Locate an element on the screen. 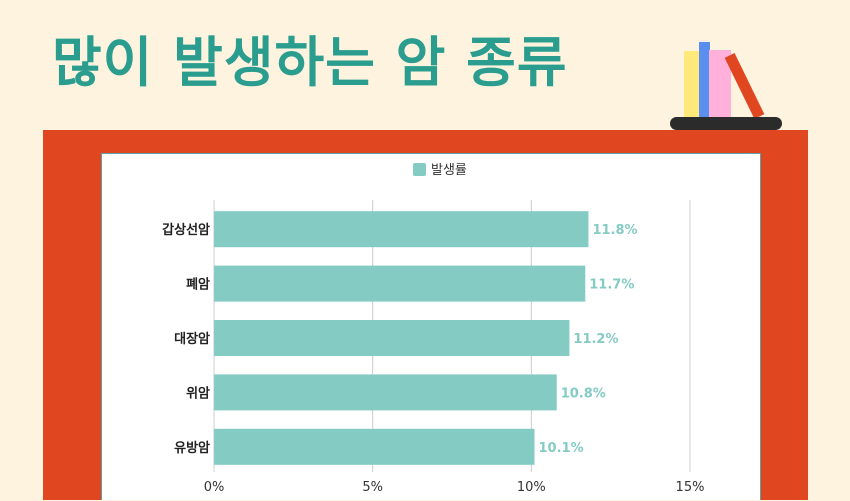 Image resolution: width=850 pixels, height=501 pixels. category-label: 갑상선암 is located at coordinates (186, 230).